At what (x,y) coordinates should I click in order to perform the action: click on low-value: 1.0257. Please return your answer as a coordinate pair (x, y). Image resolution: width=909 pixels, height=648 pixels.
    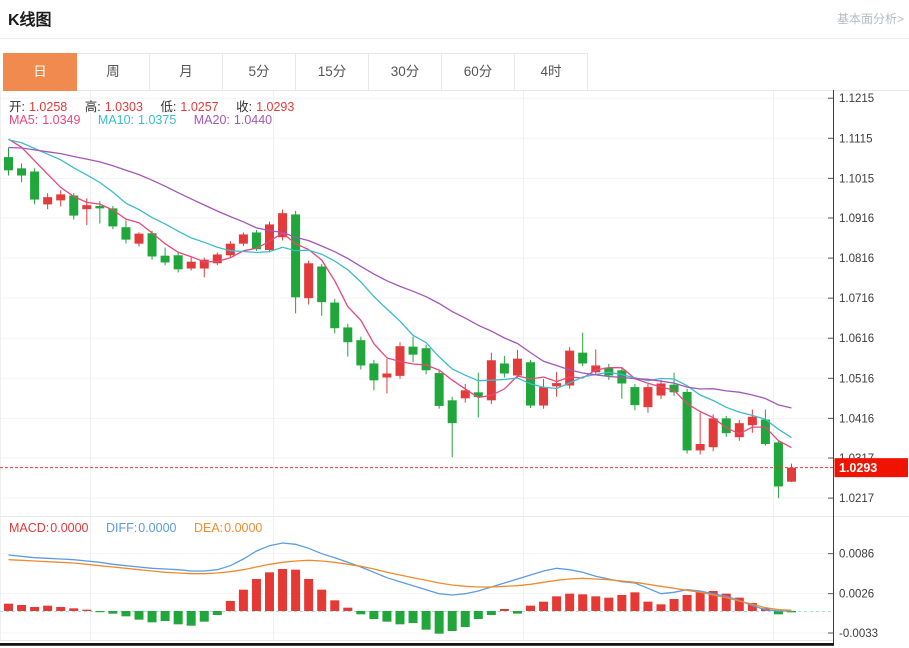
    Looking at the image, I should click on (199, 107).